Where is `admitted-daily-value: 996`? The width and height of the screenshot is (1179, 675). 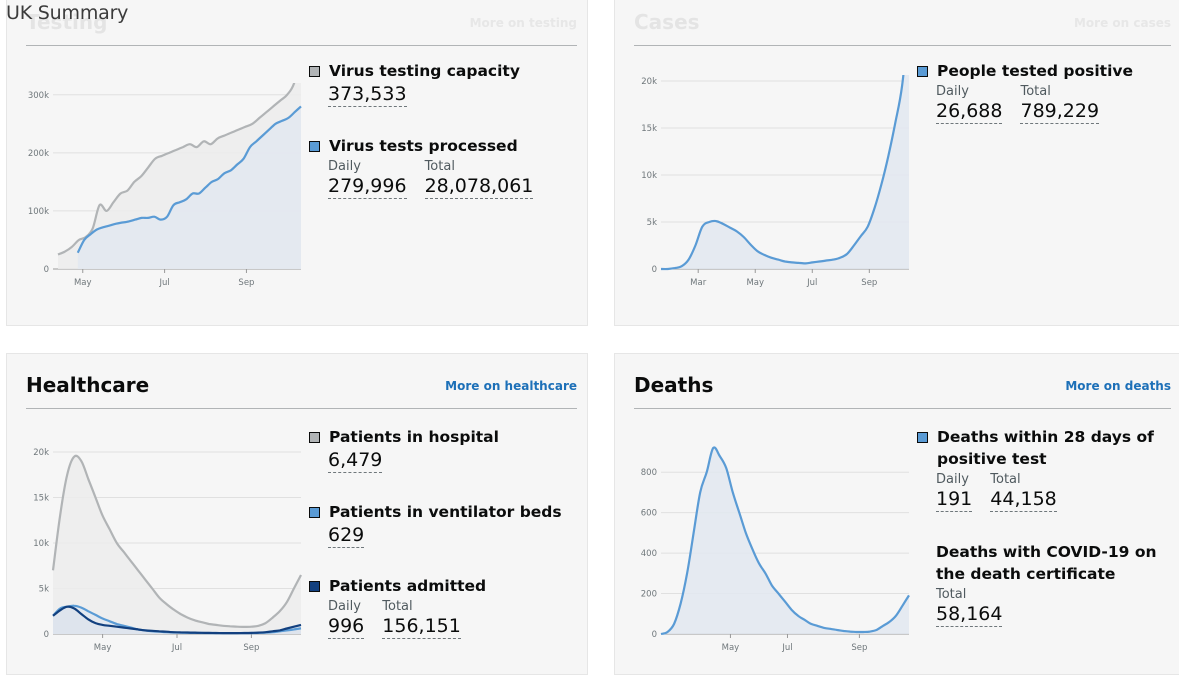 admitted-daily-value: 996 is located at coordinates (346, 627).